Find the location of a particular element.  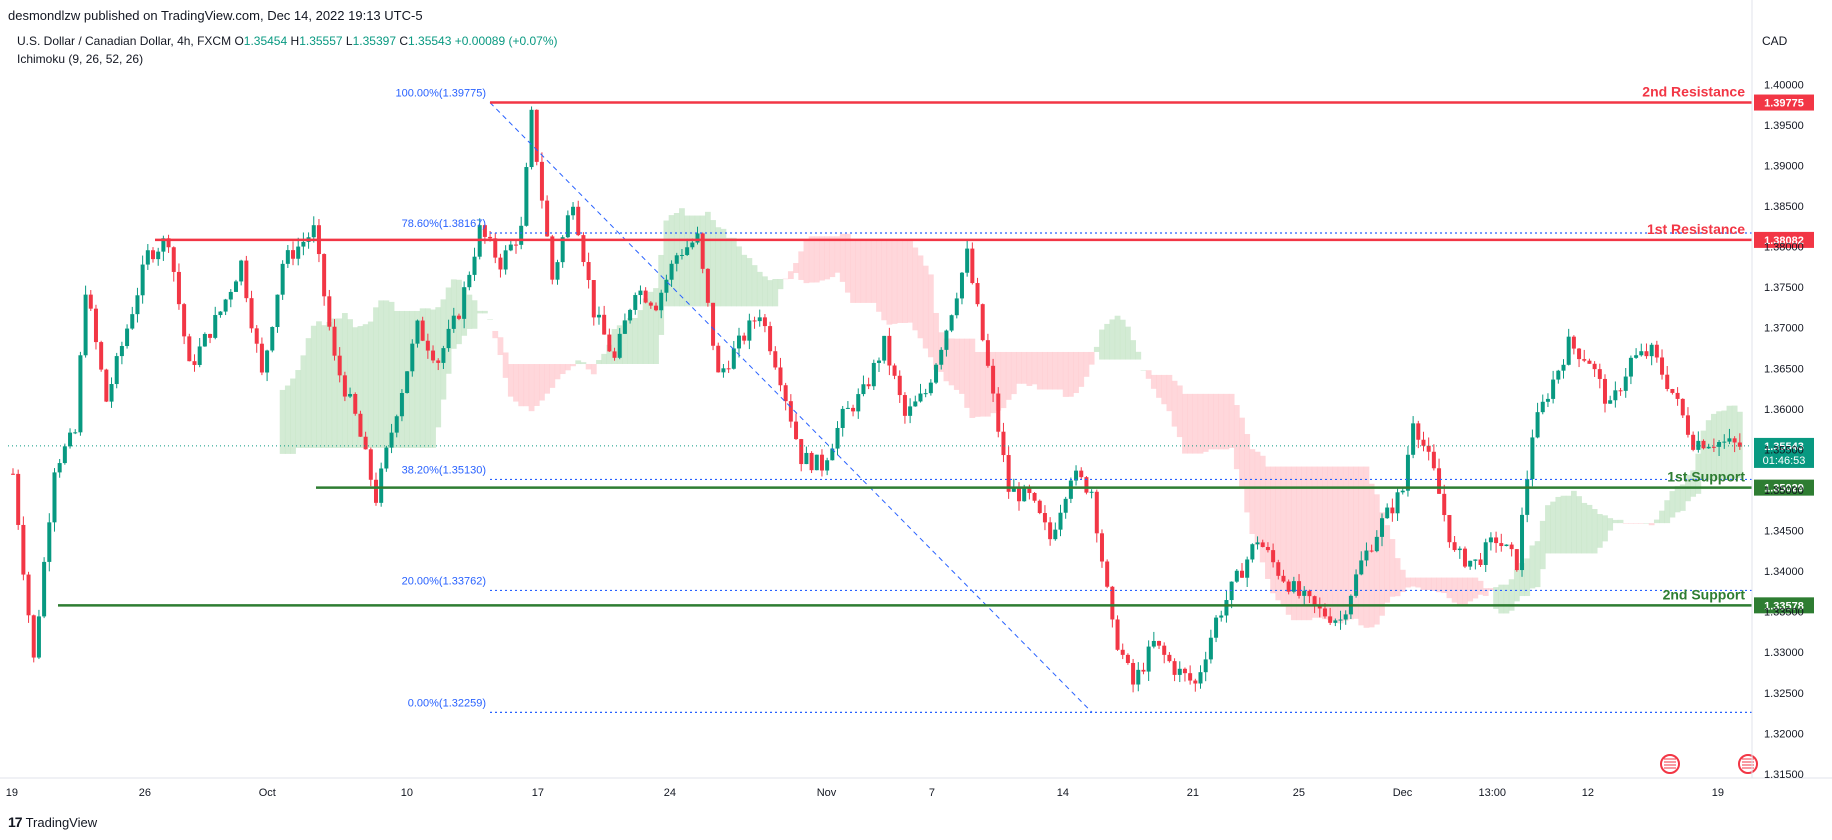

indicator-legend: Ichimoku (9, 26, 52, 26) is located at coordinates (80, 59).